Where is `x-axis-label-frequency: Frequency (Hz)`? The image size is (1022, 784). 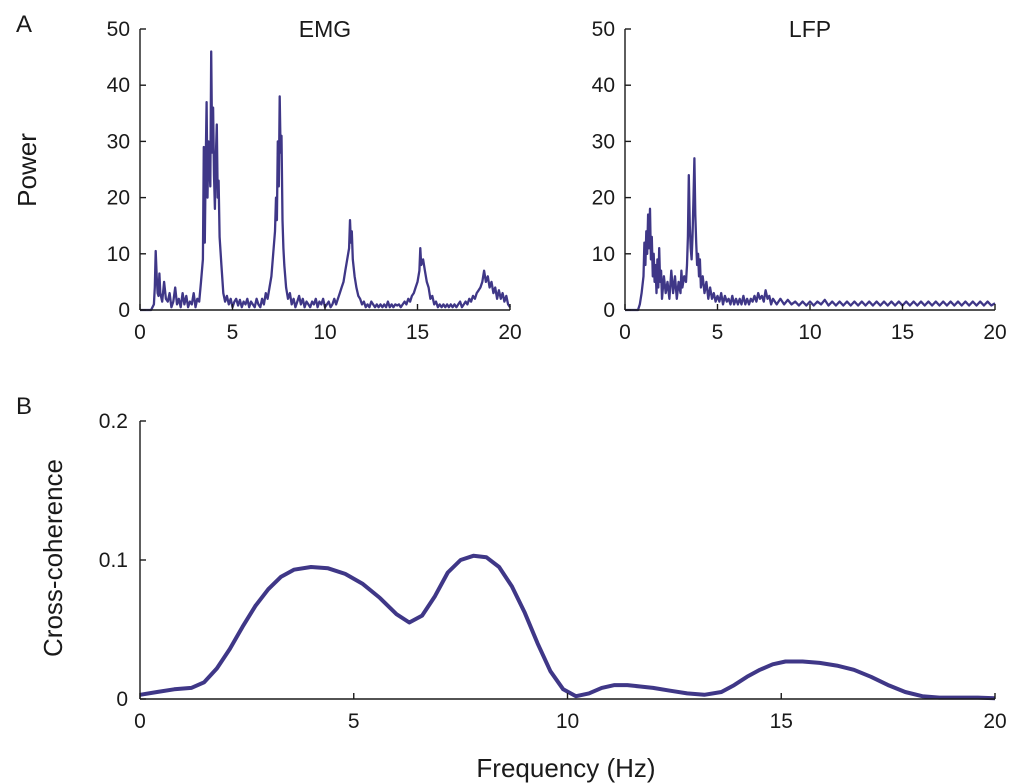 x-axis-label-frequency: Frequency (Hz) is located at coordinates (565, 768).